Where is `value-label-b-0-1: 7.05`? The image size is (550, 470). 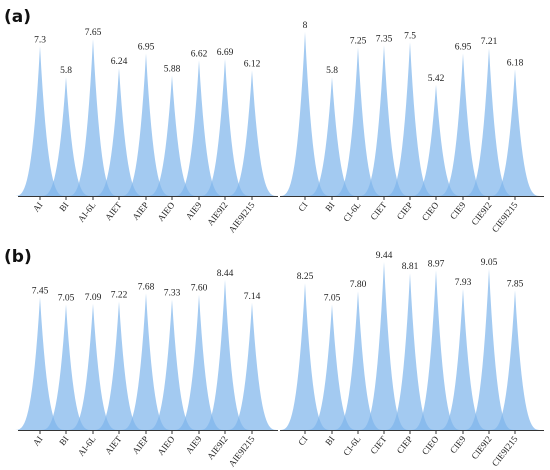
value-label-b-0-1: 7.05 is located at coordinates (66, 299).